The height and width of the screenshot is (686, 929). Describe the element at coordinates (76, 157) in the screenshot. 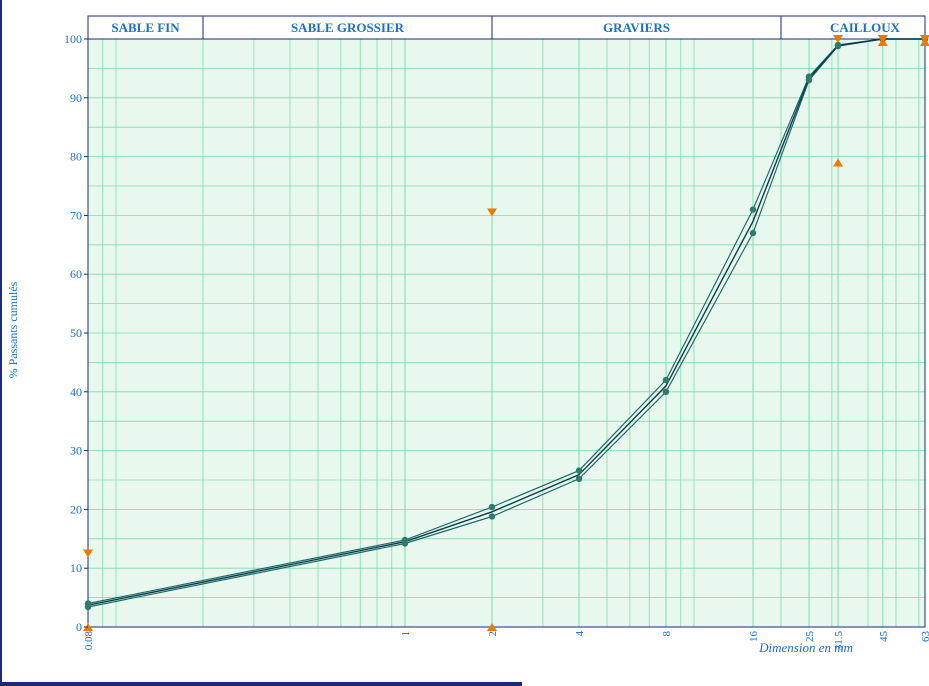

I see `y-tick-label: 80` at that location.